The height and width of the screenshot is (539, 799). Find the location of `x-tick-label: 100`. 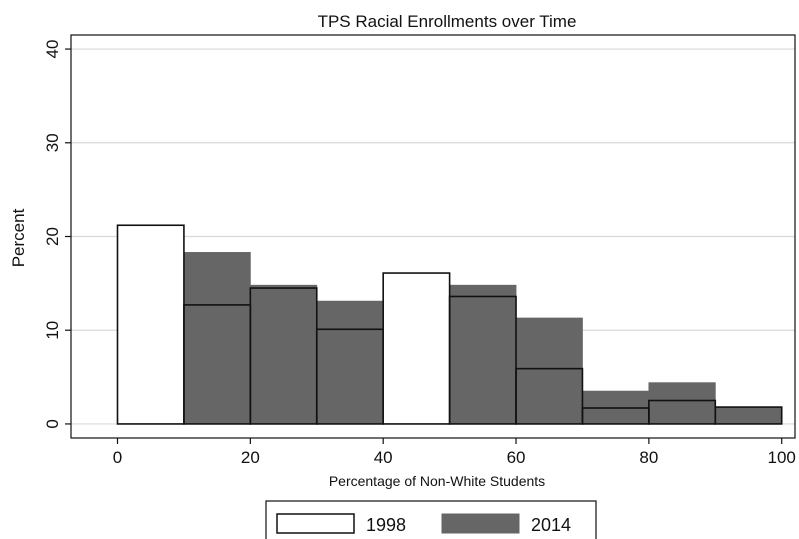

x-tick-label: 100 is located at coordinates (782, 457).